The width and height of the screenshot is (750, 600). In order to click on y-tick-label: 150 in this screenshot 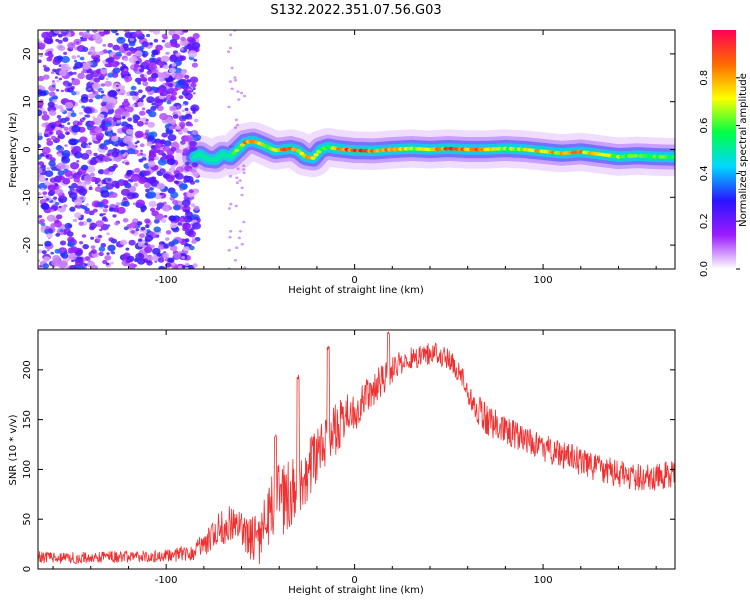, I will do `click(27, 419)`.